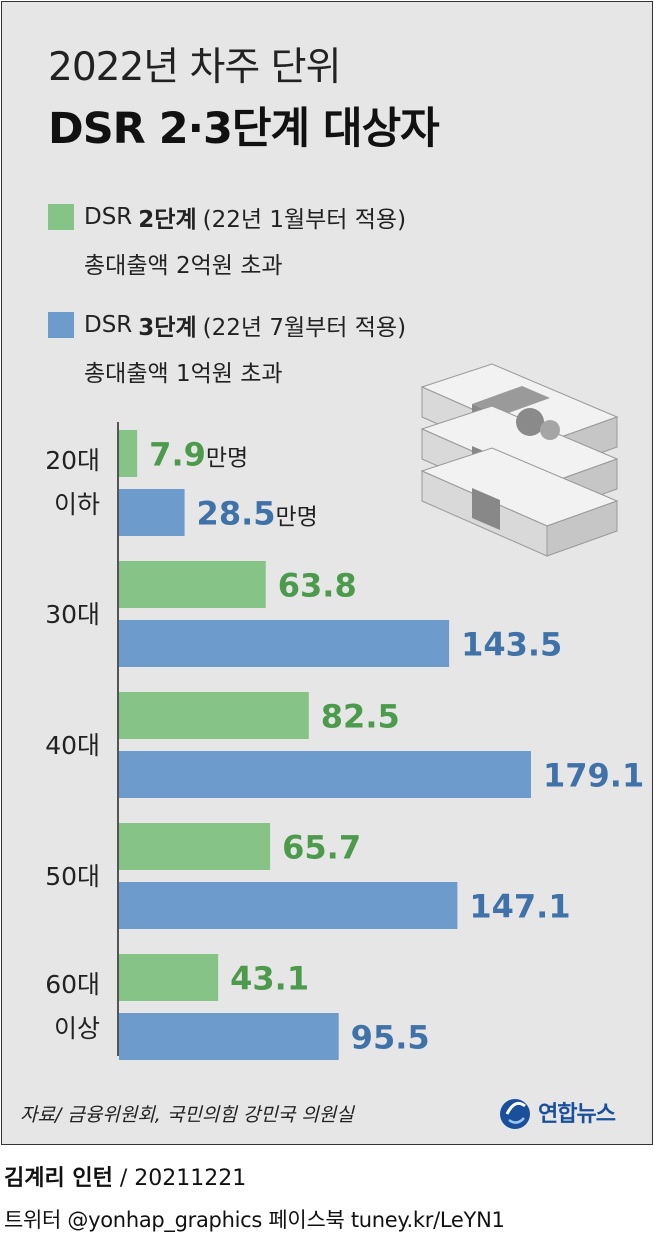 The image size is (654, 1239). I want to click on data-label: 43.1, so click(269, 979).